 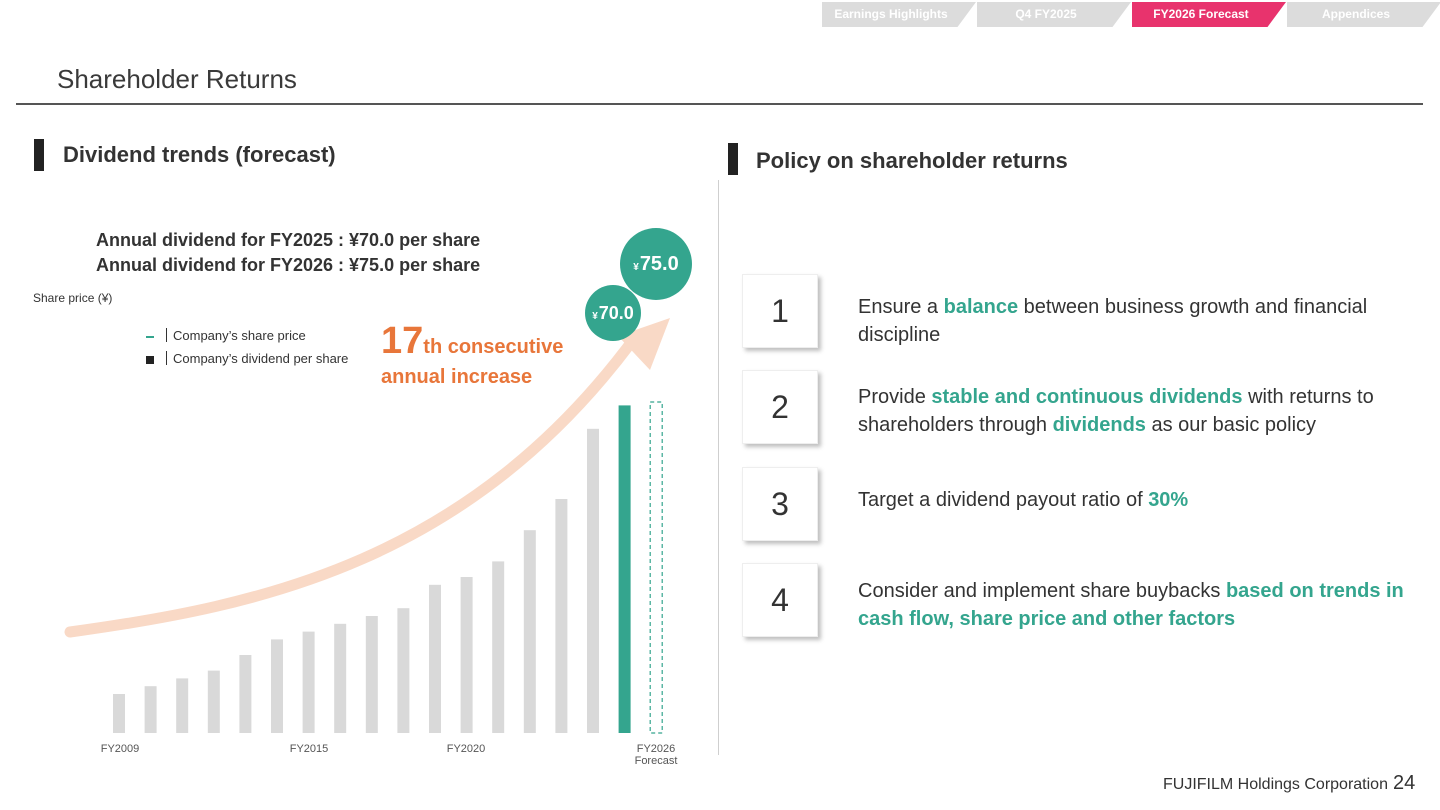 What do you see at coordinates (780, 504) in the screenshot?
I see `policy-number-3: 3` at bounding box center [780, 504].